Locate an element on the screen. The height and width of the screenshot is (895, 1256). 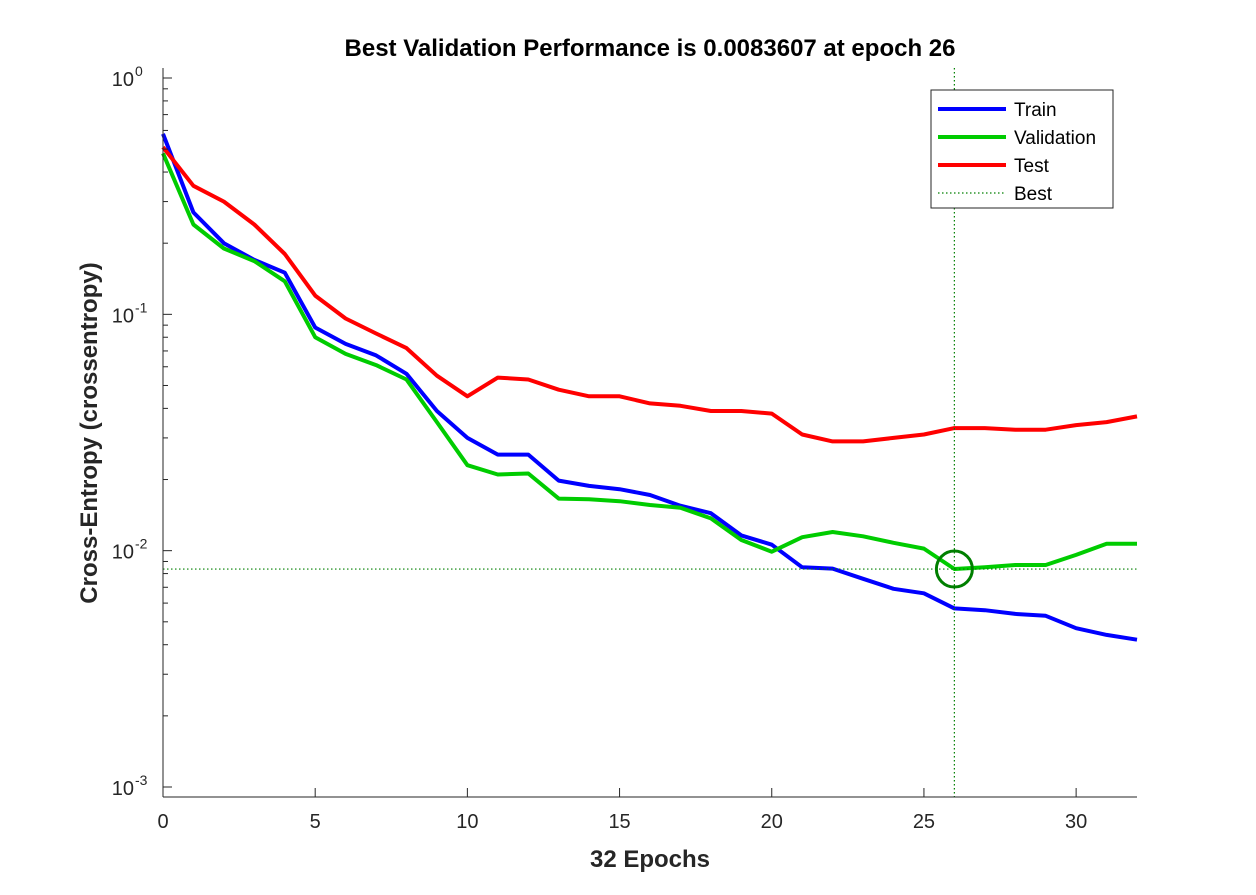
best-point-marker is located at coordinates (954, 569).